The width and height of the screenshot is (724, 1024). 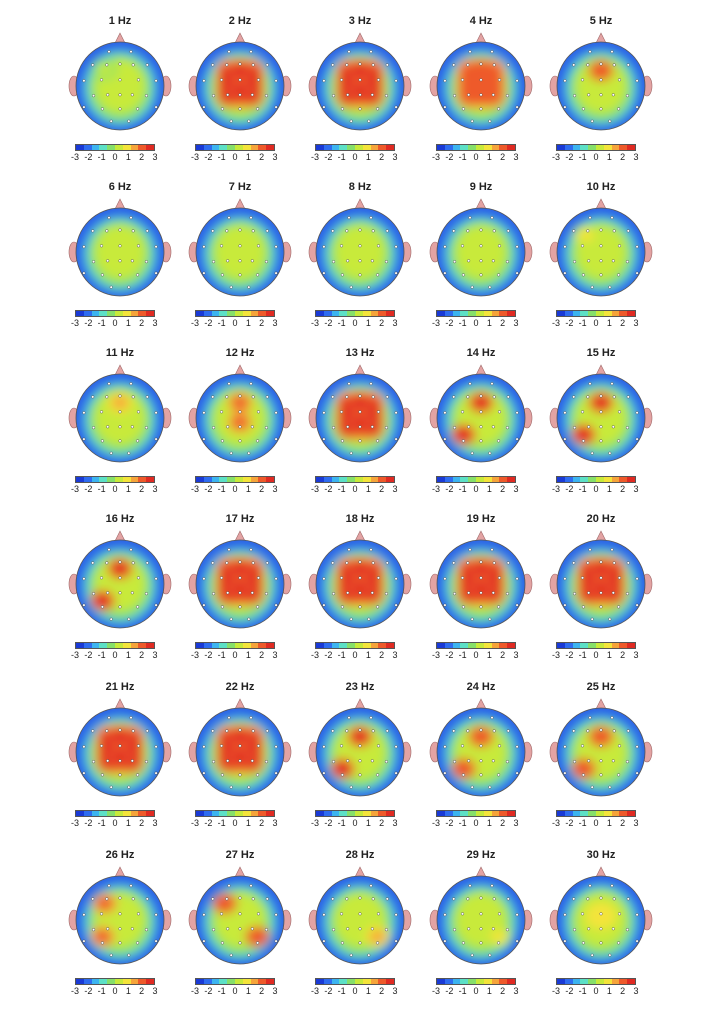 What do you see at coordinates (360, 418) in the screenshot?
I see `head-outline` at bounding box center [360, 418].